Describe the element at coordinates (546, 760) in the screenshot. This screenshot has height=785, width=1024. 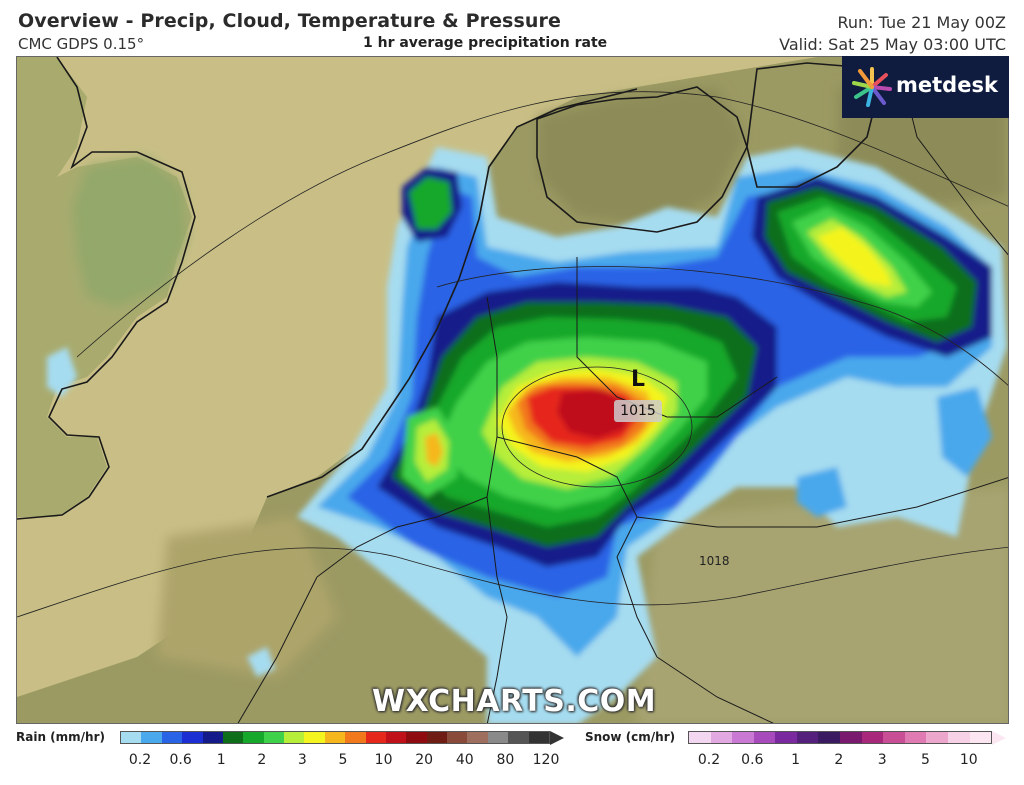
I see `rain-tick-label: 120` at that location.